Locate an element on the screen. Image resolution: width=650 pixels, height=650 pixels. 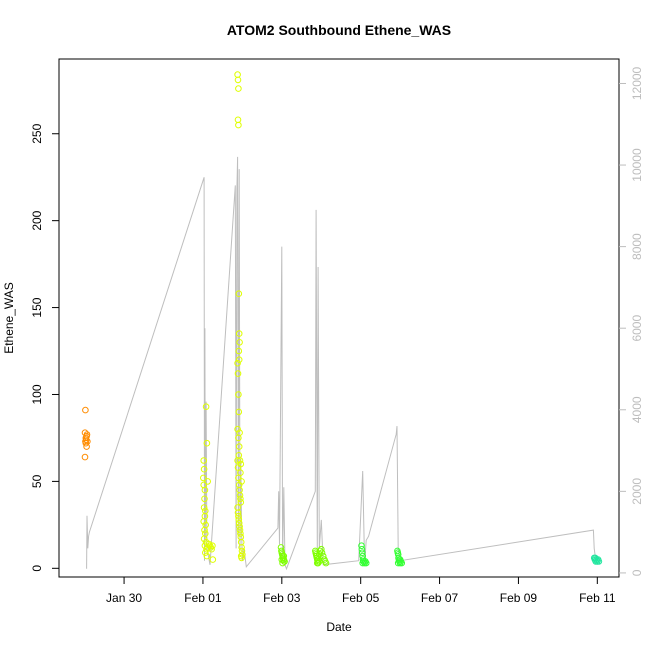
y2-tick-label: 8000 is located at coordinates (637, 246).